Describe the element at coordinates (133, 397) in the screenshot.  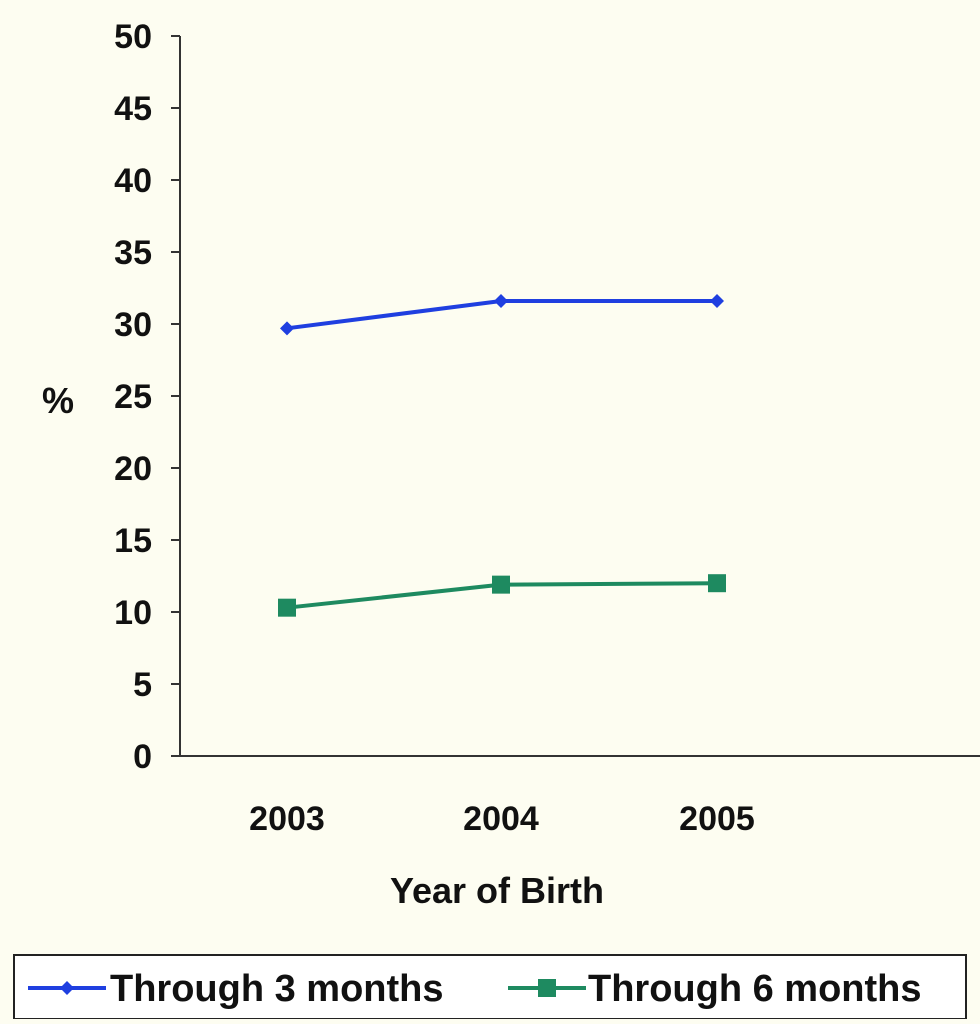
I see `y-tick-label: 25` at that location.